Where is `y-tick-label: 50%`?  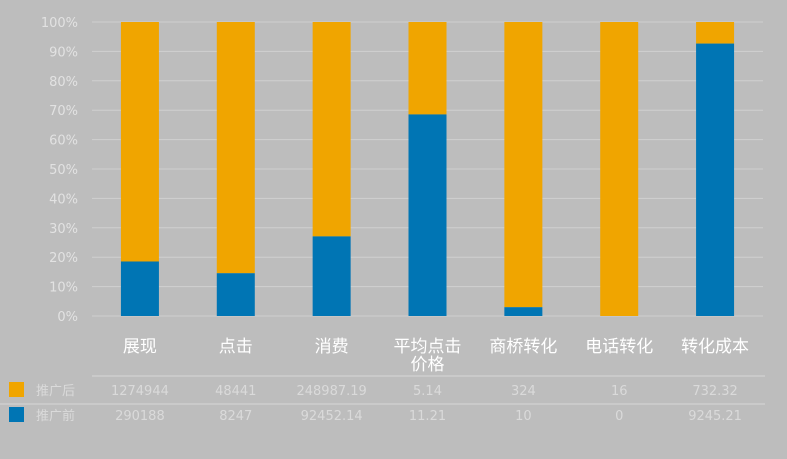 y-tick-label: 50% is located at coordinates (63, 170).